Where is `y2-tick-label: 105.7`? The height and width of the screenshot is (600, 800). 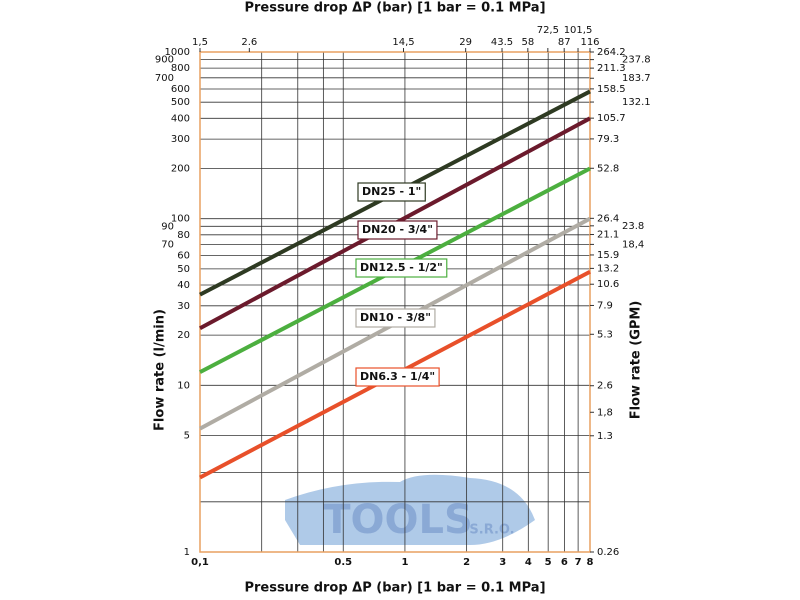 y2-tick-label: 105.7 is located at coordinates (611, 118).